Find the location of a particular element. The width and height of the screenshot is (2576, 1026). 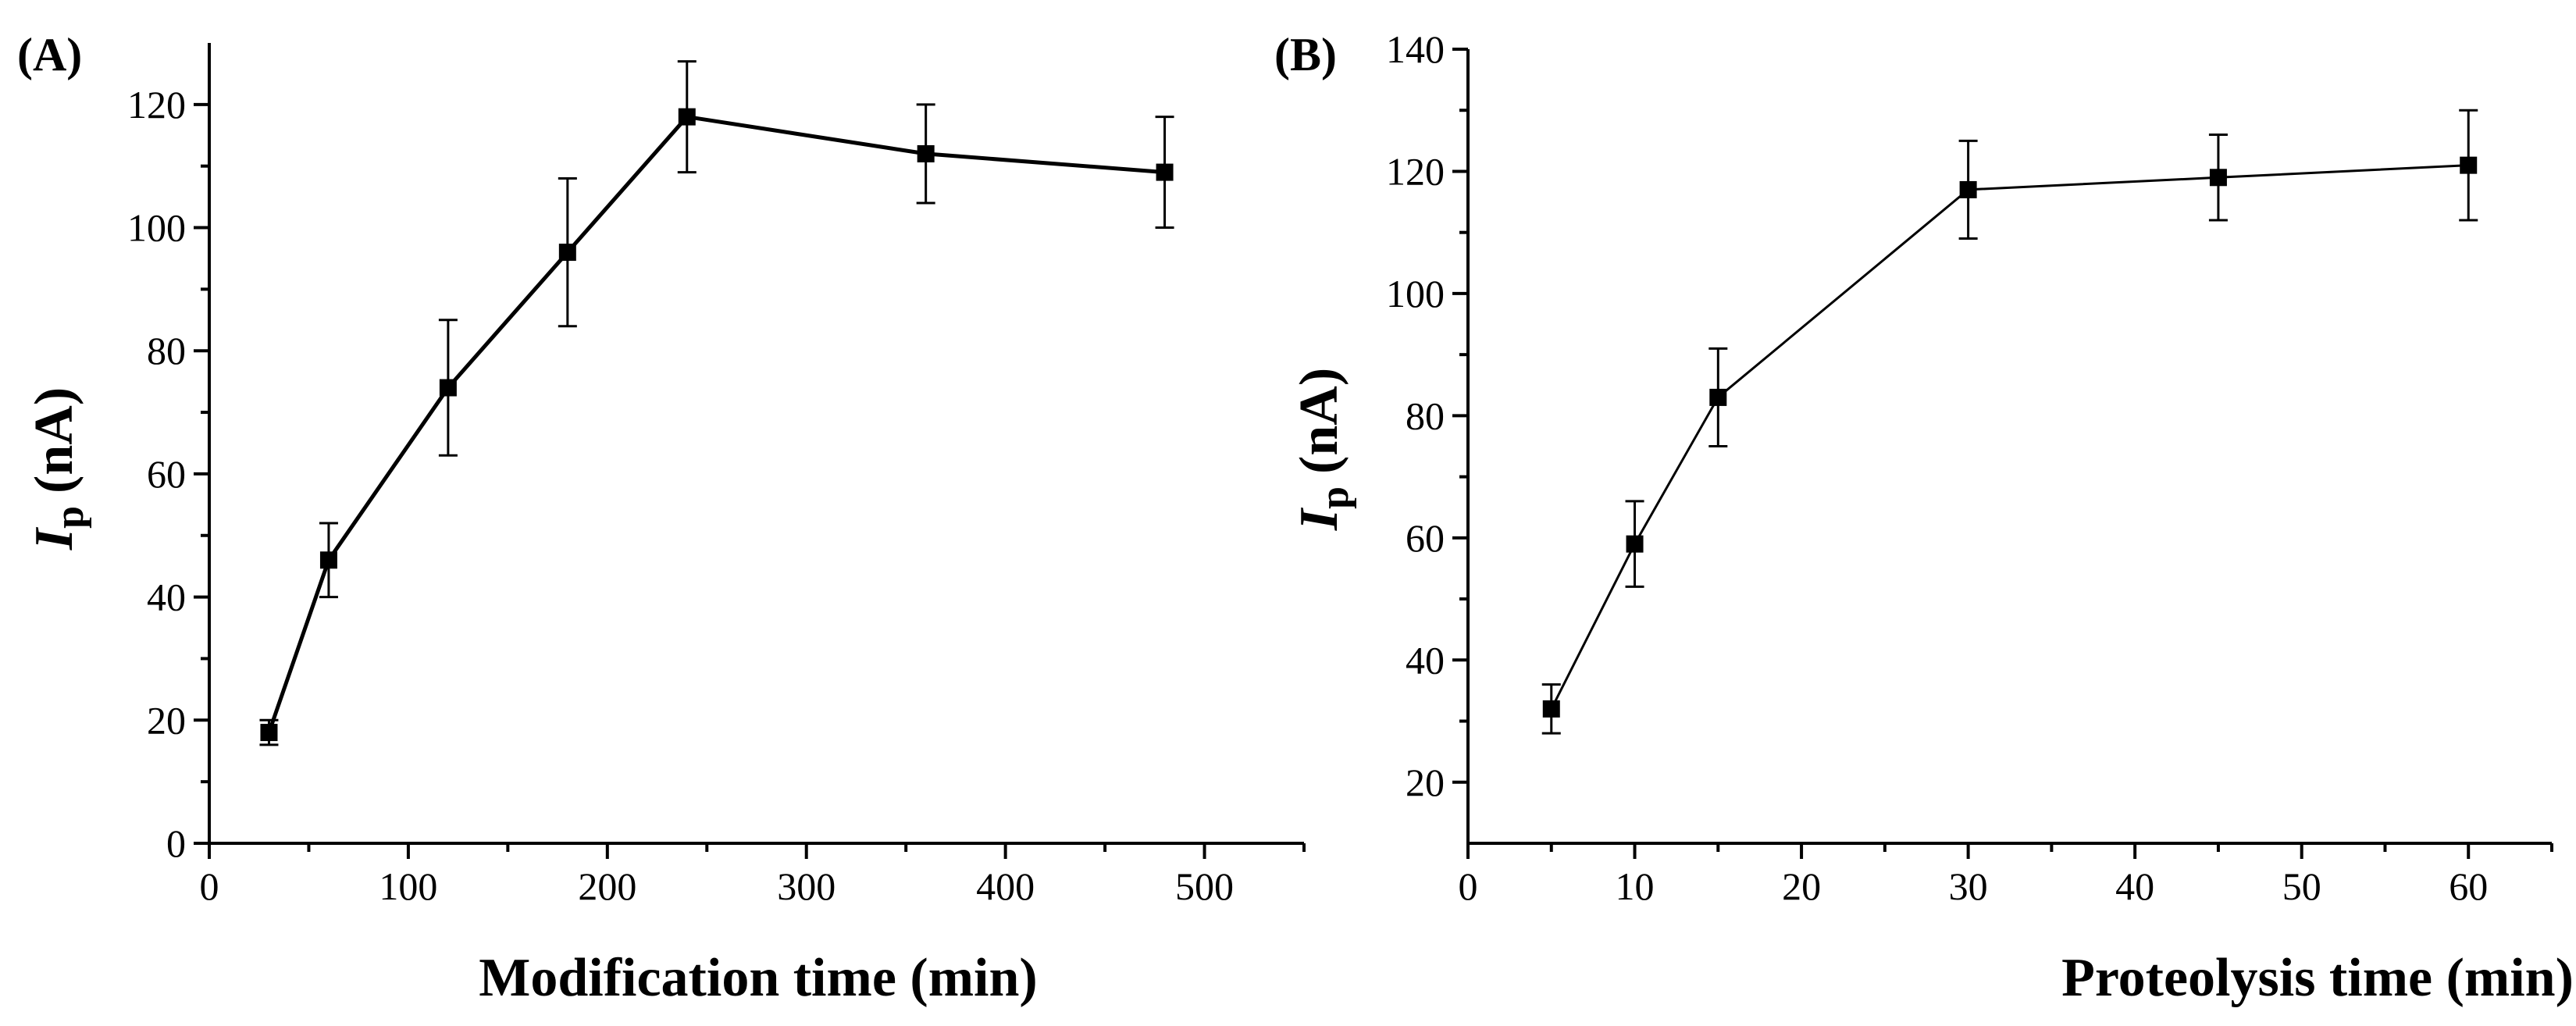

panel-a-x-tick-label: 0 is located at coordinates (209, 886).